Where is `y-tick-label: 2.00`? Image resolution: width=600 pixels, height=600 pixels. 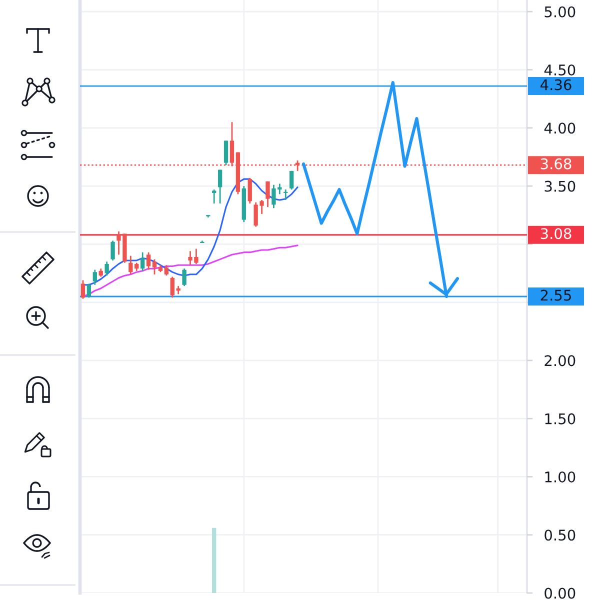
y-tick-label: 2.00 is located at coordinates (560, 360).